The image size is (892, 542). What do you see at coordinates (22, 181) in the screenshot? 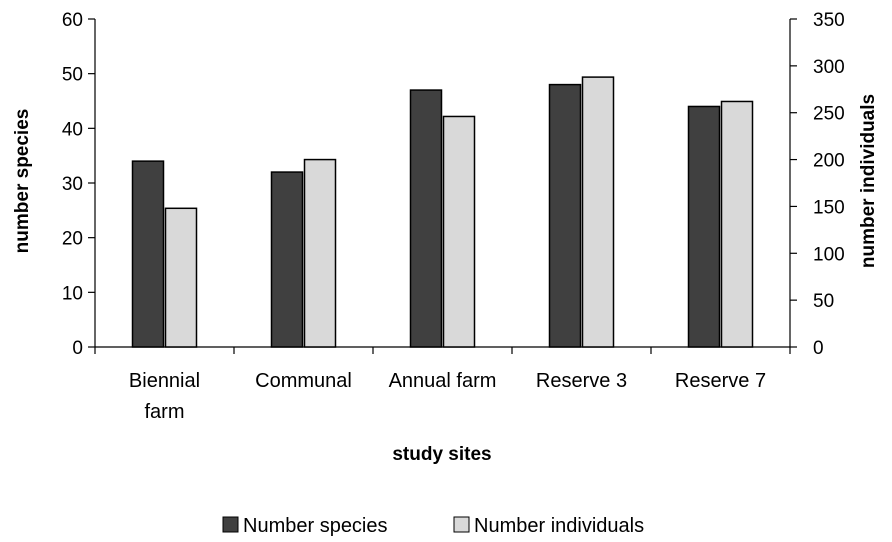
I see `left-y-axis-title: number species` at bounding box center [22, 181].